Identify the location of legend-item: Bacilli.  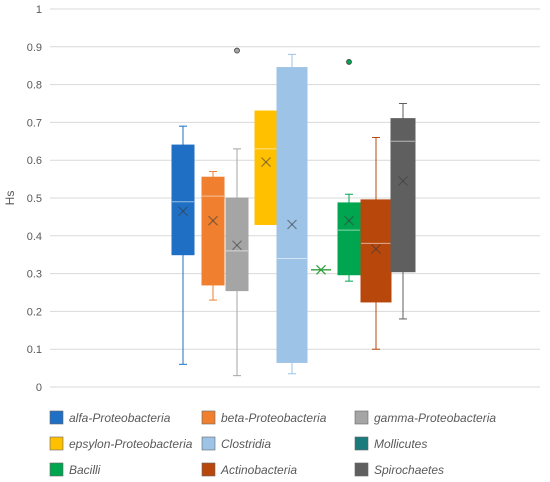
(75, 469).